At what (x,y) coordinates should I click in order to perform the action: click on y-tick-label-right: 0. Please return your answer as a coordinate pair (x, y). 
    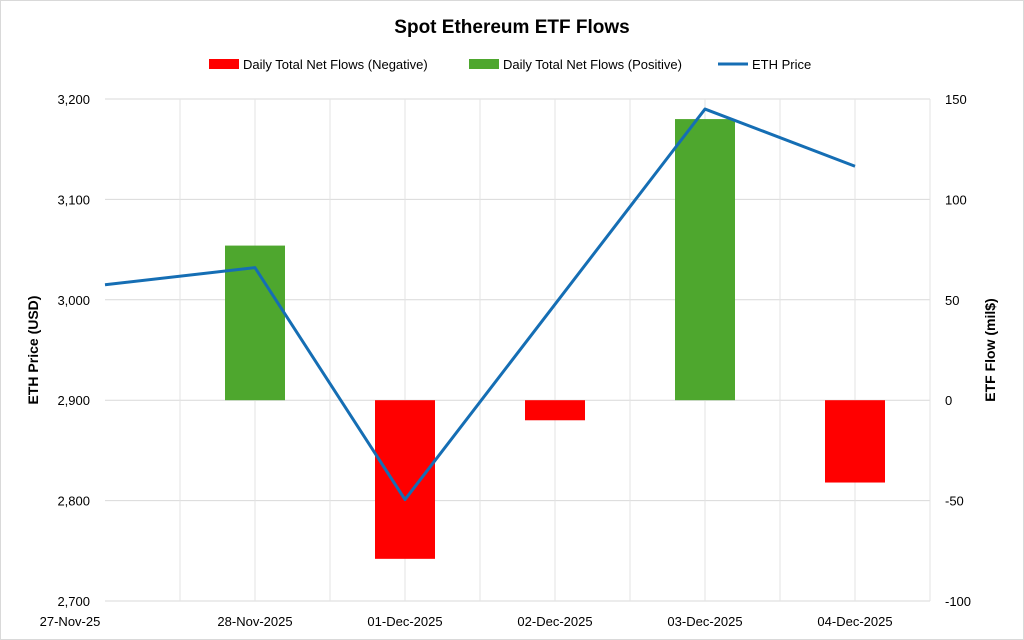
    Looking at the image, I should click on (948, 400).